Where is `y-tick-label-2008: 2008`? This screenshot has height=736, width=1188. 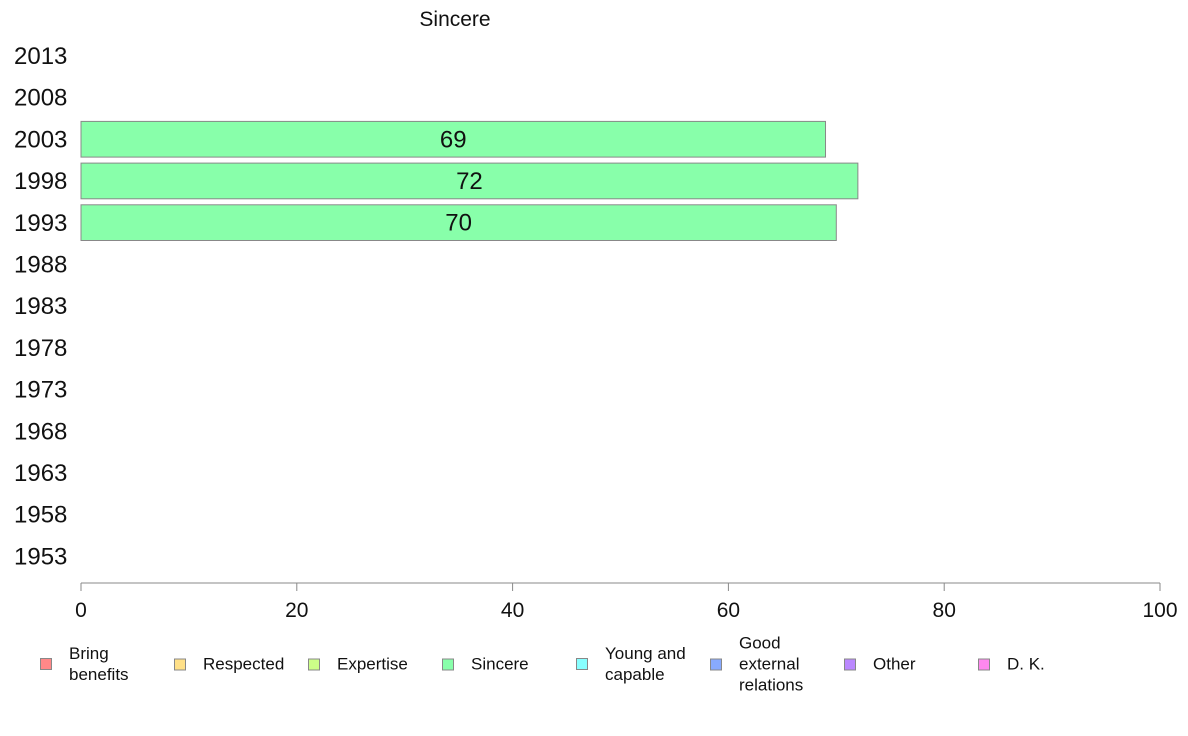
y-tick-label-2008: 2008 is located at coordinates (40, 98).